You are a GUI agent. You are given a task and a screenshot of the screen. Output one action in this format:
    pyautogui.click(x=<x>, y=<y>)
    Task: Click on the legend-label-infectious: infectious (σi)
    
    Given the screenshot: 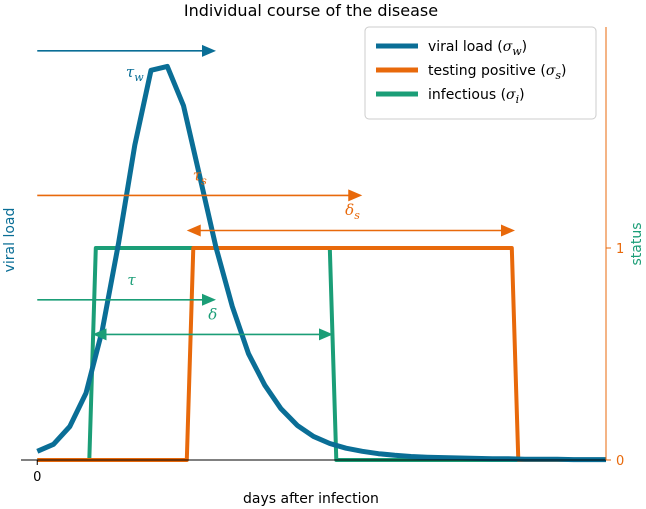 What is the action you would take?
    pyautogui.click(x=476, y=96)
    